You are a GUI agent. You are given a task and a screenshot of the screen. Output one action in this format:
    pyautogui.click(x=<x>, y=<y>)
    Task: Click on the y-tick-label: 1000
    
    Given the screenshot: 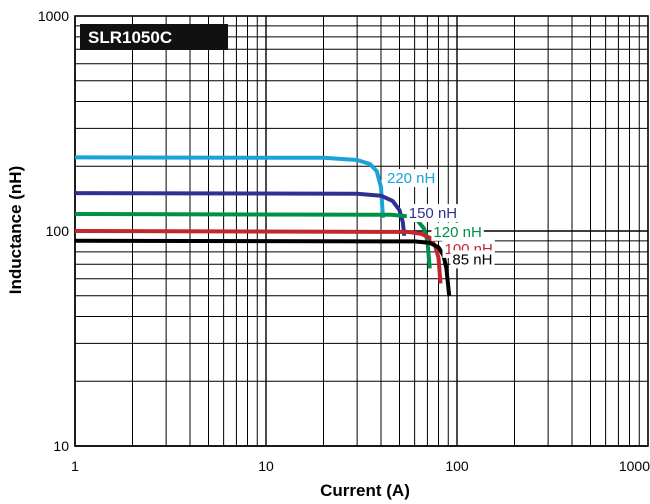 What is the action you would take?
    pyautogui.click(x=53, y=16)
    